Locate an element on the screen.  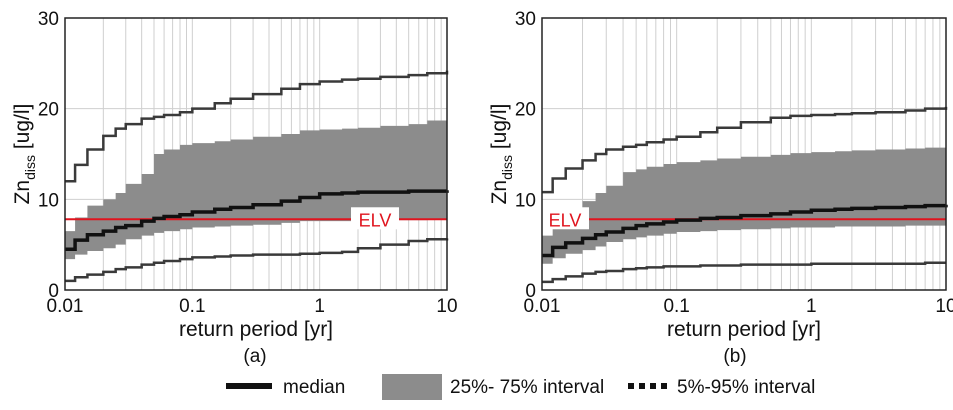
panel-a-elv-label: ELV is located at coordinates (375, 220).